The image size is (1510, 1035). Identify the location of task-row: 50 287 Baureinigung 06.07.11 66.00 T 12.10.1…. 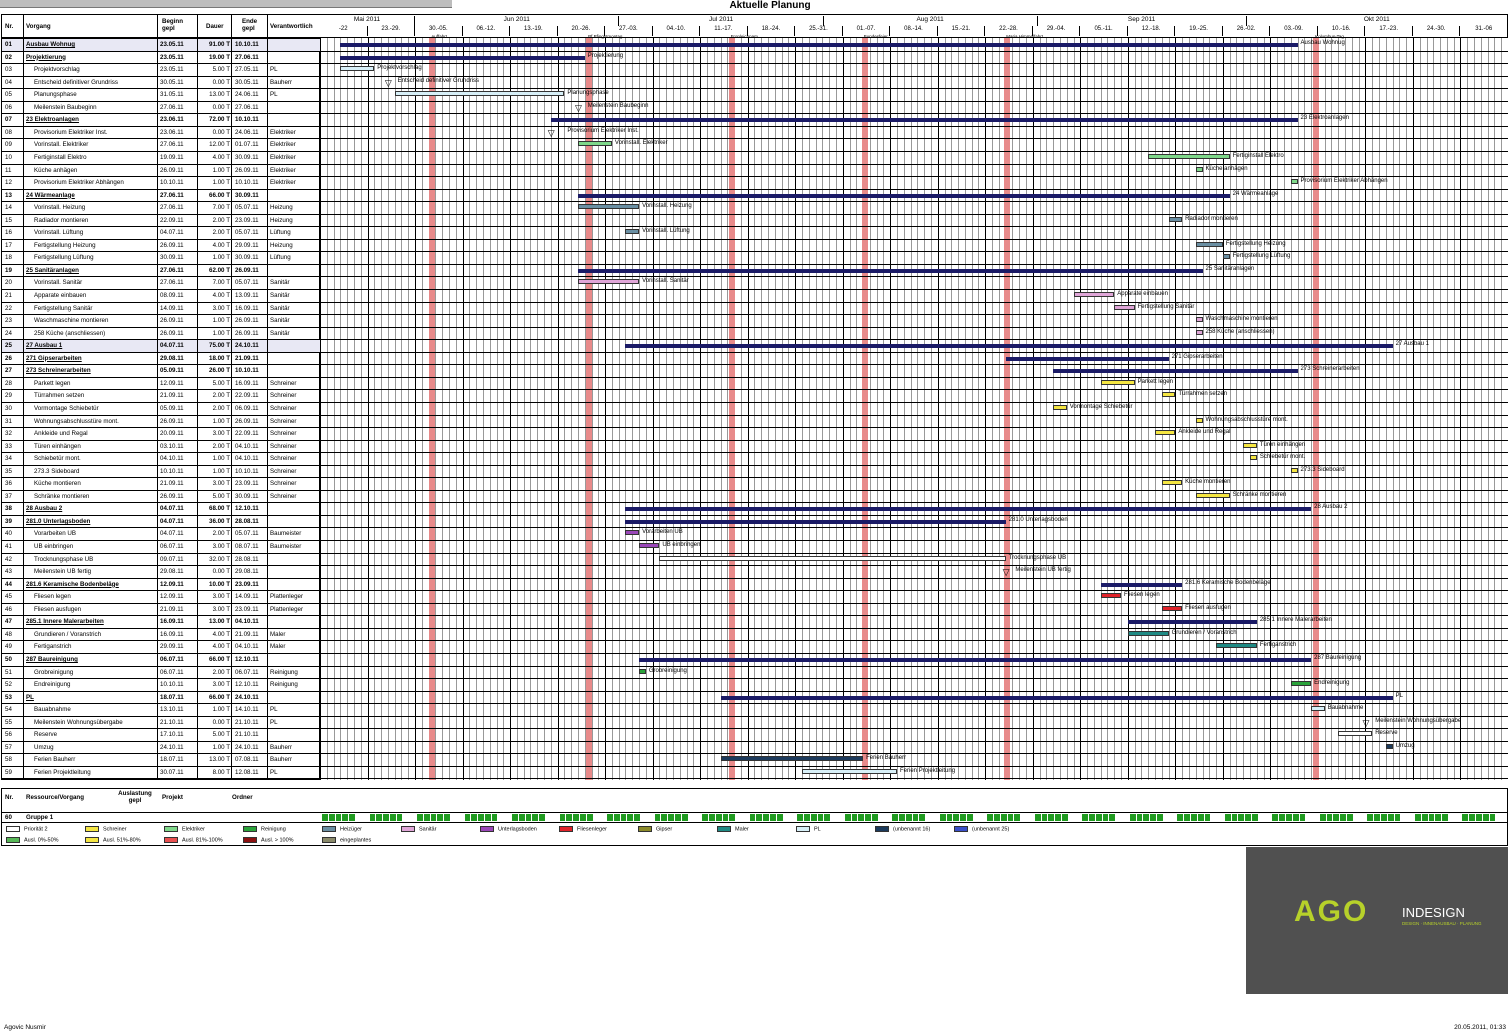
(161, 660).